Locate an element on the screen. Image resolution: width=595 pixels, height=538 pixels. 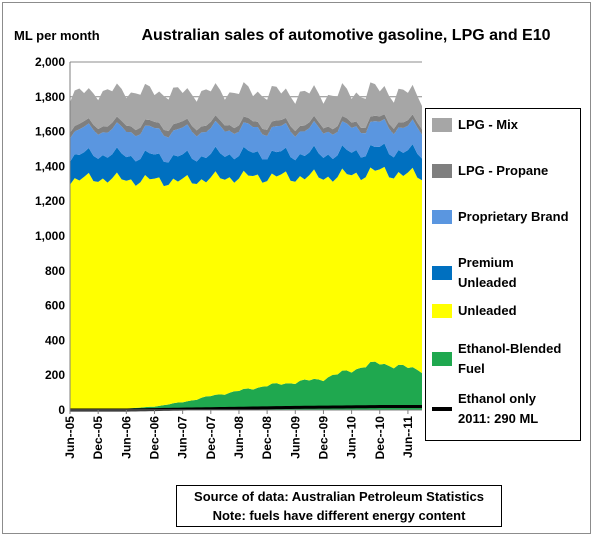
legend-label-ethanol-only-line2: 2011: 290 ML is located at coordinates (498, 418).